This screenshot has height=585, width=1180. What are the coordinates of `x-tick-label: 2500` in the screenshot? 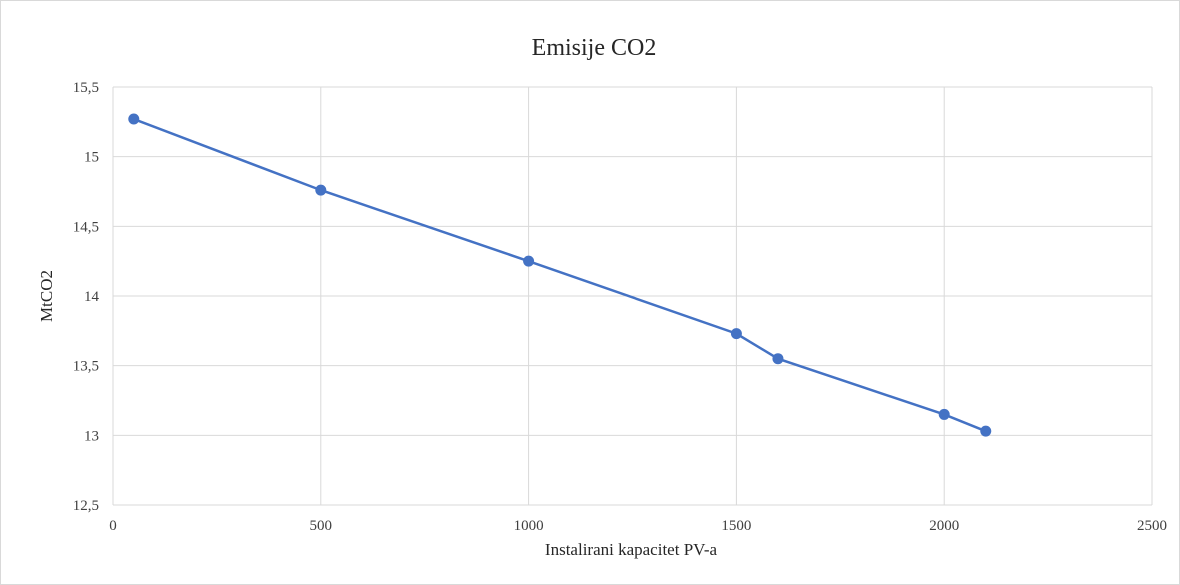 It's located at (1152, 526).